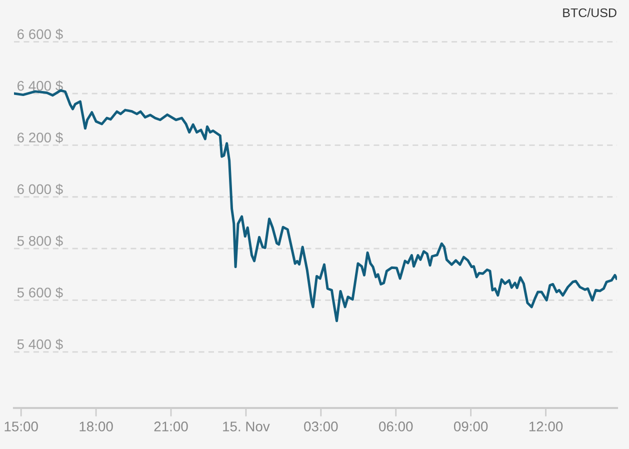 This screenshot has height=449, width=629. Describe the element at coordinates (40, 138) in the screenshot. I see `y-tick-label: 6 200 $` at that location.